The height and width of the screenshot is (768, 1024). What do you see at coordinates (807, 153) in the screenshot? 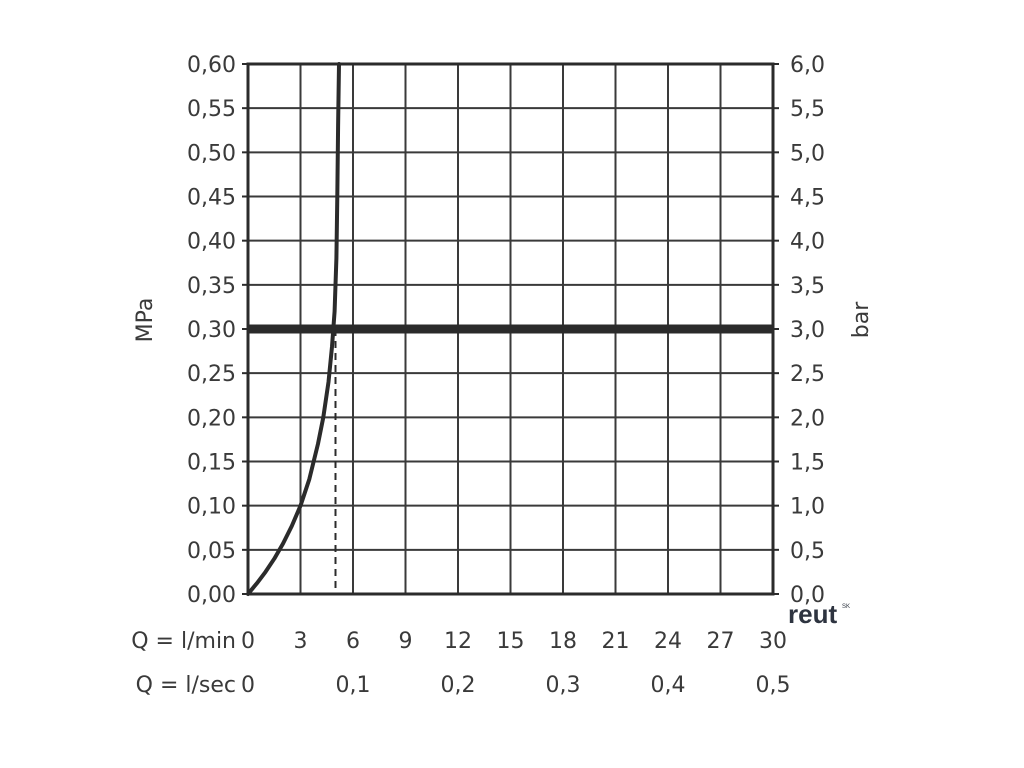
I see `y-tick-label-right: 5,0` at bounding box center [807, 153].